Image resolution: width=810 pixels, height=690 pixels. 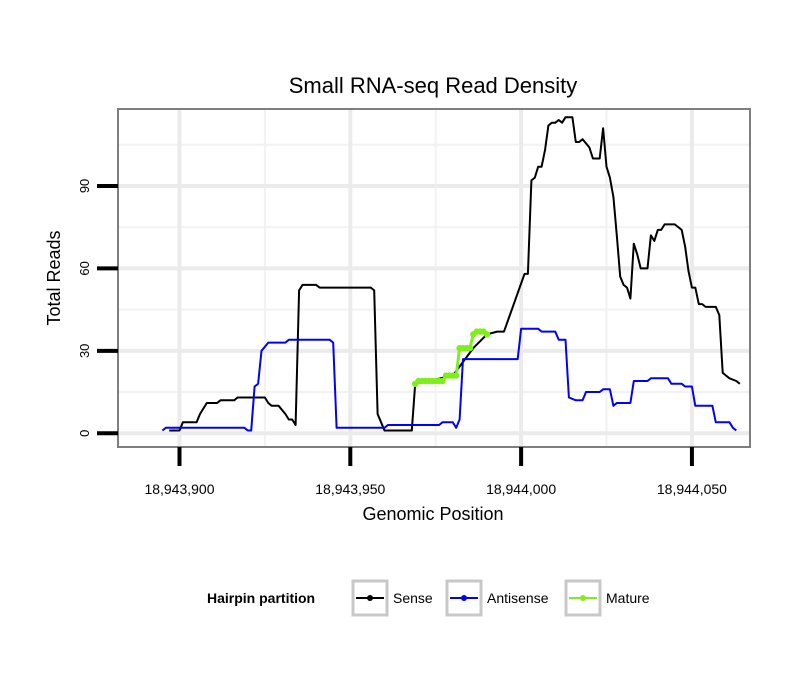 I want to click on series-line-antisense, so click(x=449, y=379).